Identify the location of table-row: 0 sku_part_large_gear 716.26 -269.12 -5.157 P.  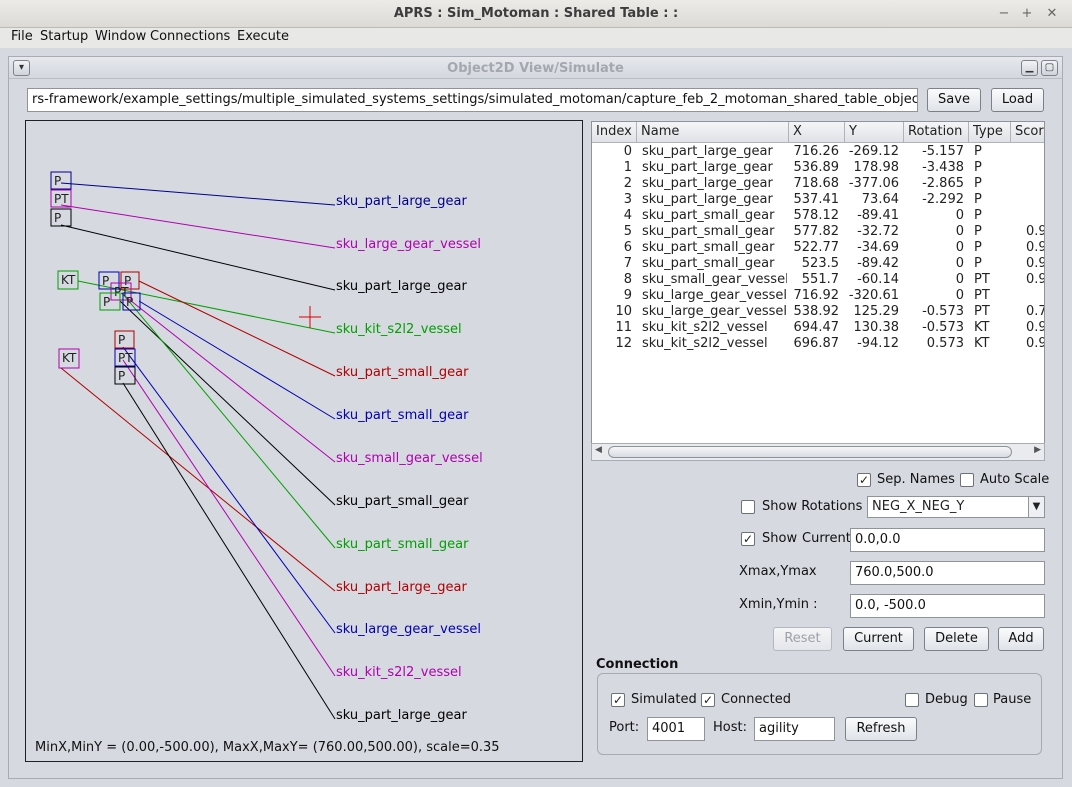
(818, 152).